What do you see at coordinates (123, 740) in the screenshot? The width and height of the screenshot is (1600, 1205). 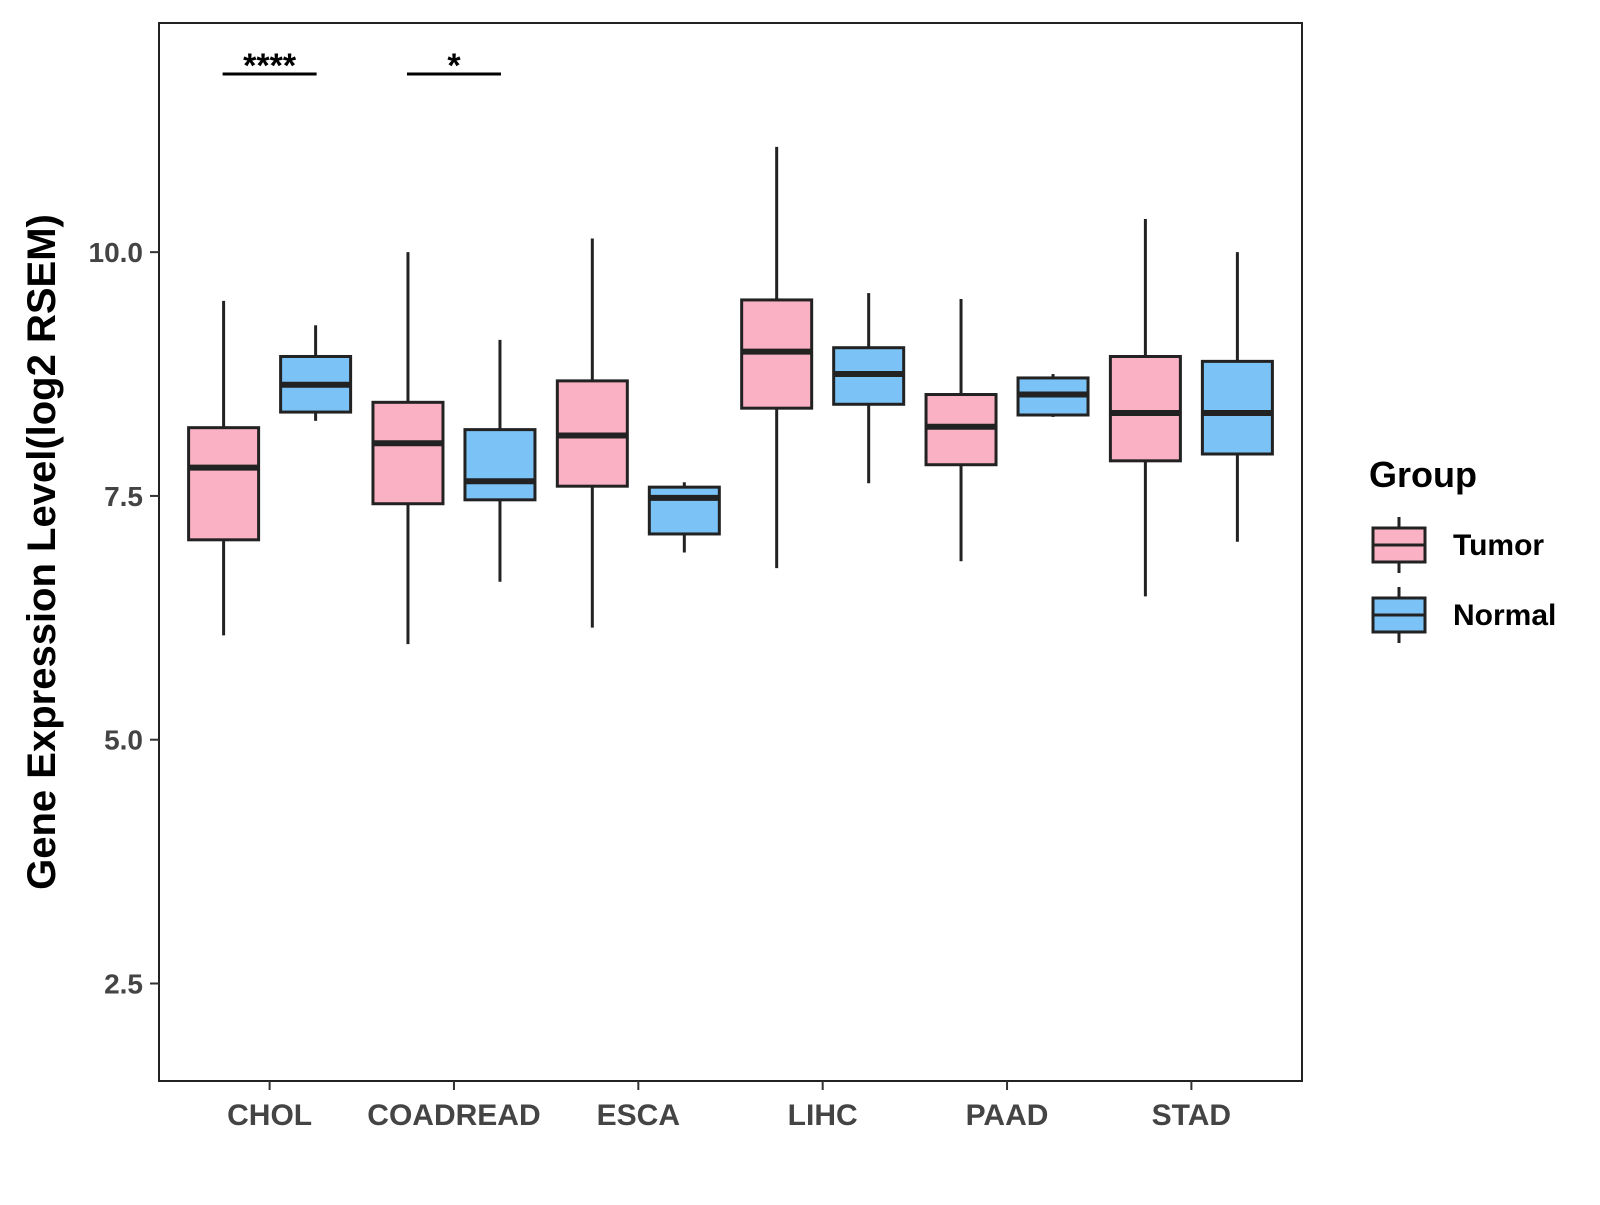 I see `y-tick-label: 5.0` at bounding box center [123, 740].